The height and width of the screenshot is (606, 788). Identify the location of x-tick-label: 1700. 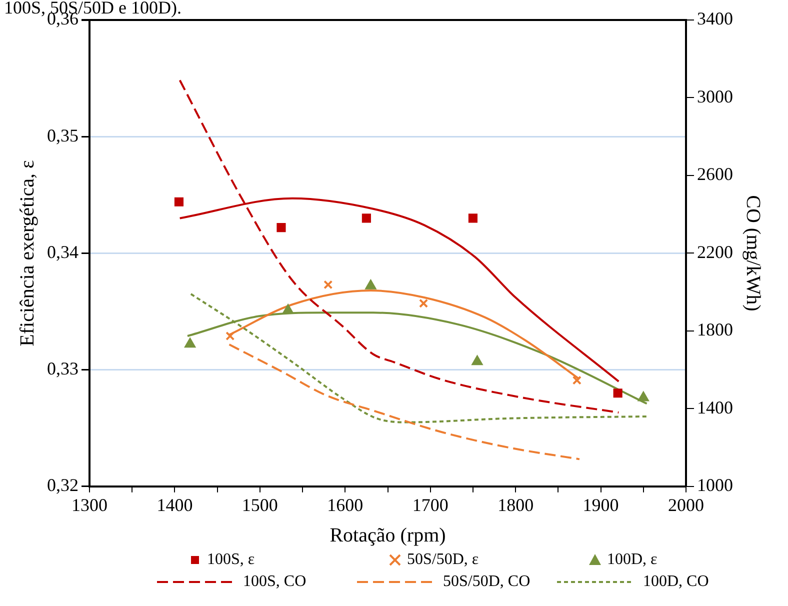
(430, 504).